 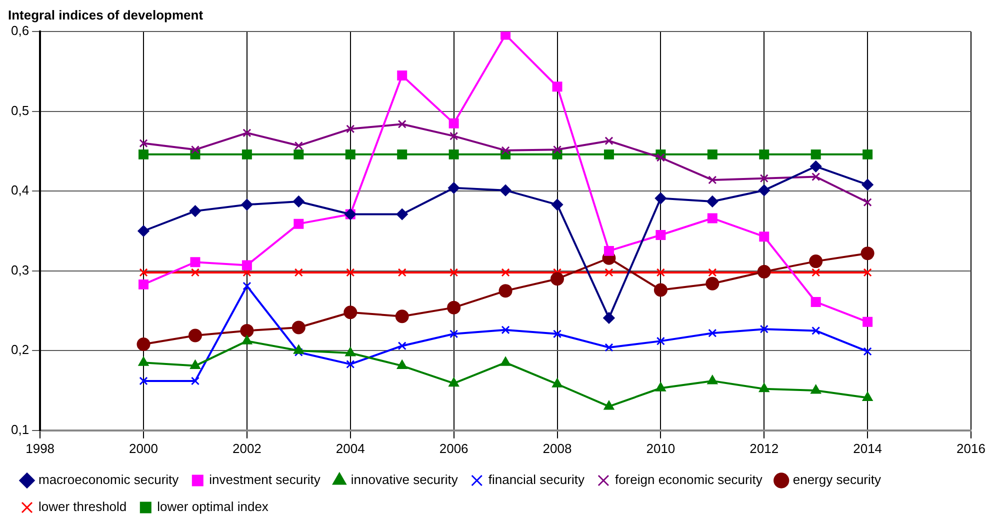 What do you see at coordinates (20, 429) in the screenshot?
I see `y-tick-label: 0,1` at bounding box center [20, 429].